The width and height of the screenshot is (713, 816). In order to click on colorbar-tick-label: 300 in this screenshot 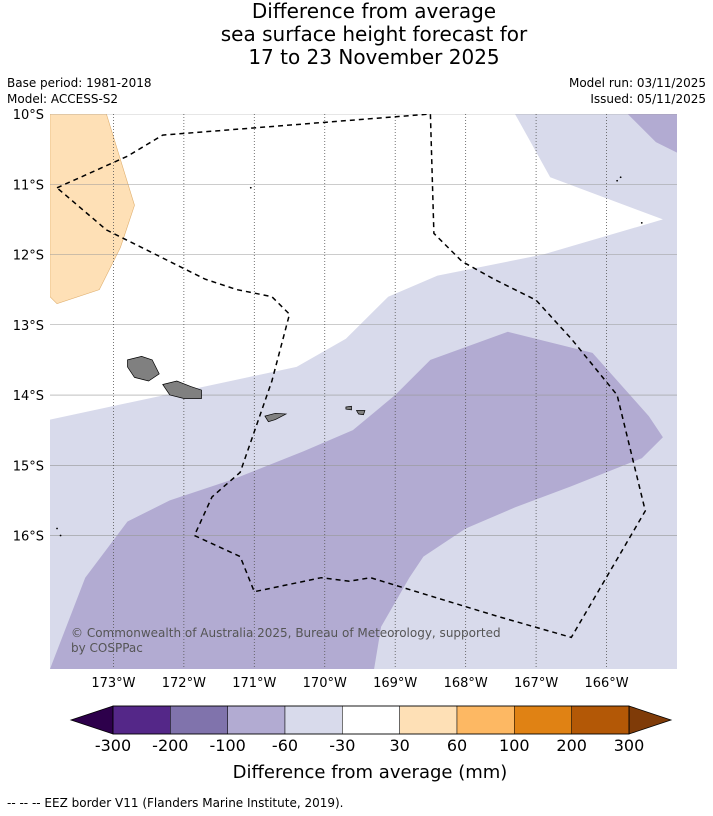, I will do `click(629, 745)`.